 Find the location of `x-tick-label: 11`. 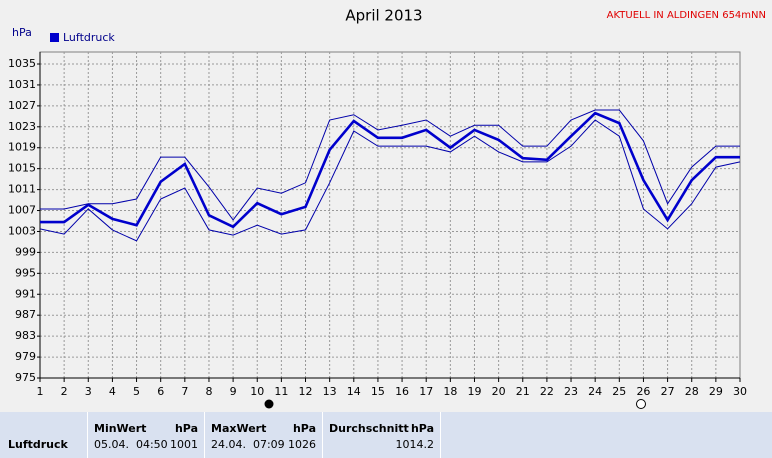

x-tick-label: 11 is located at coordinates (281, 391).